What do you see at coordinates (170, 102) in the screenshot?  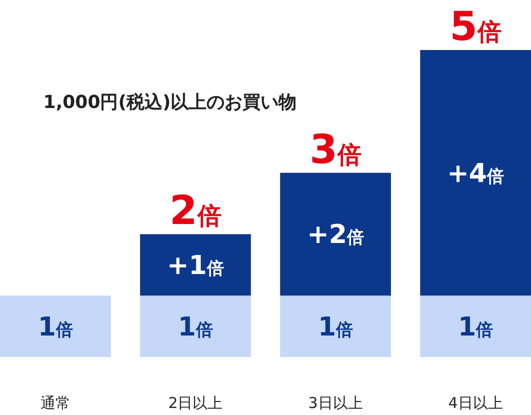 I see `title: 1,000円(税込)以上のお買い物` at bounding box center [170, 102].